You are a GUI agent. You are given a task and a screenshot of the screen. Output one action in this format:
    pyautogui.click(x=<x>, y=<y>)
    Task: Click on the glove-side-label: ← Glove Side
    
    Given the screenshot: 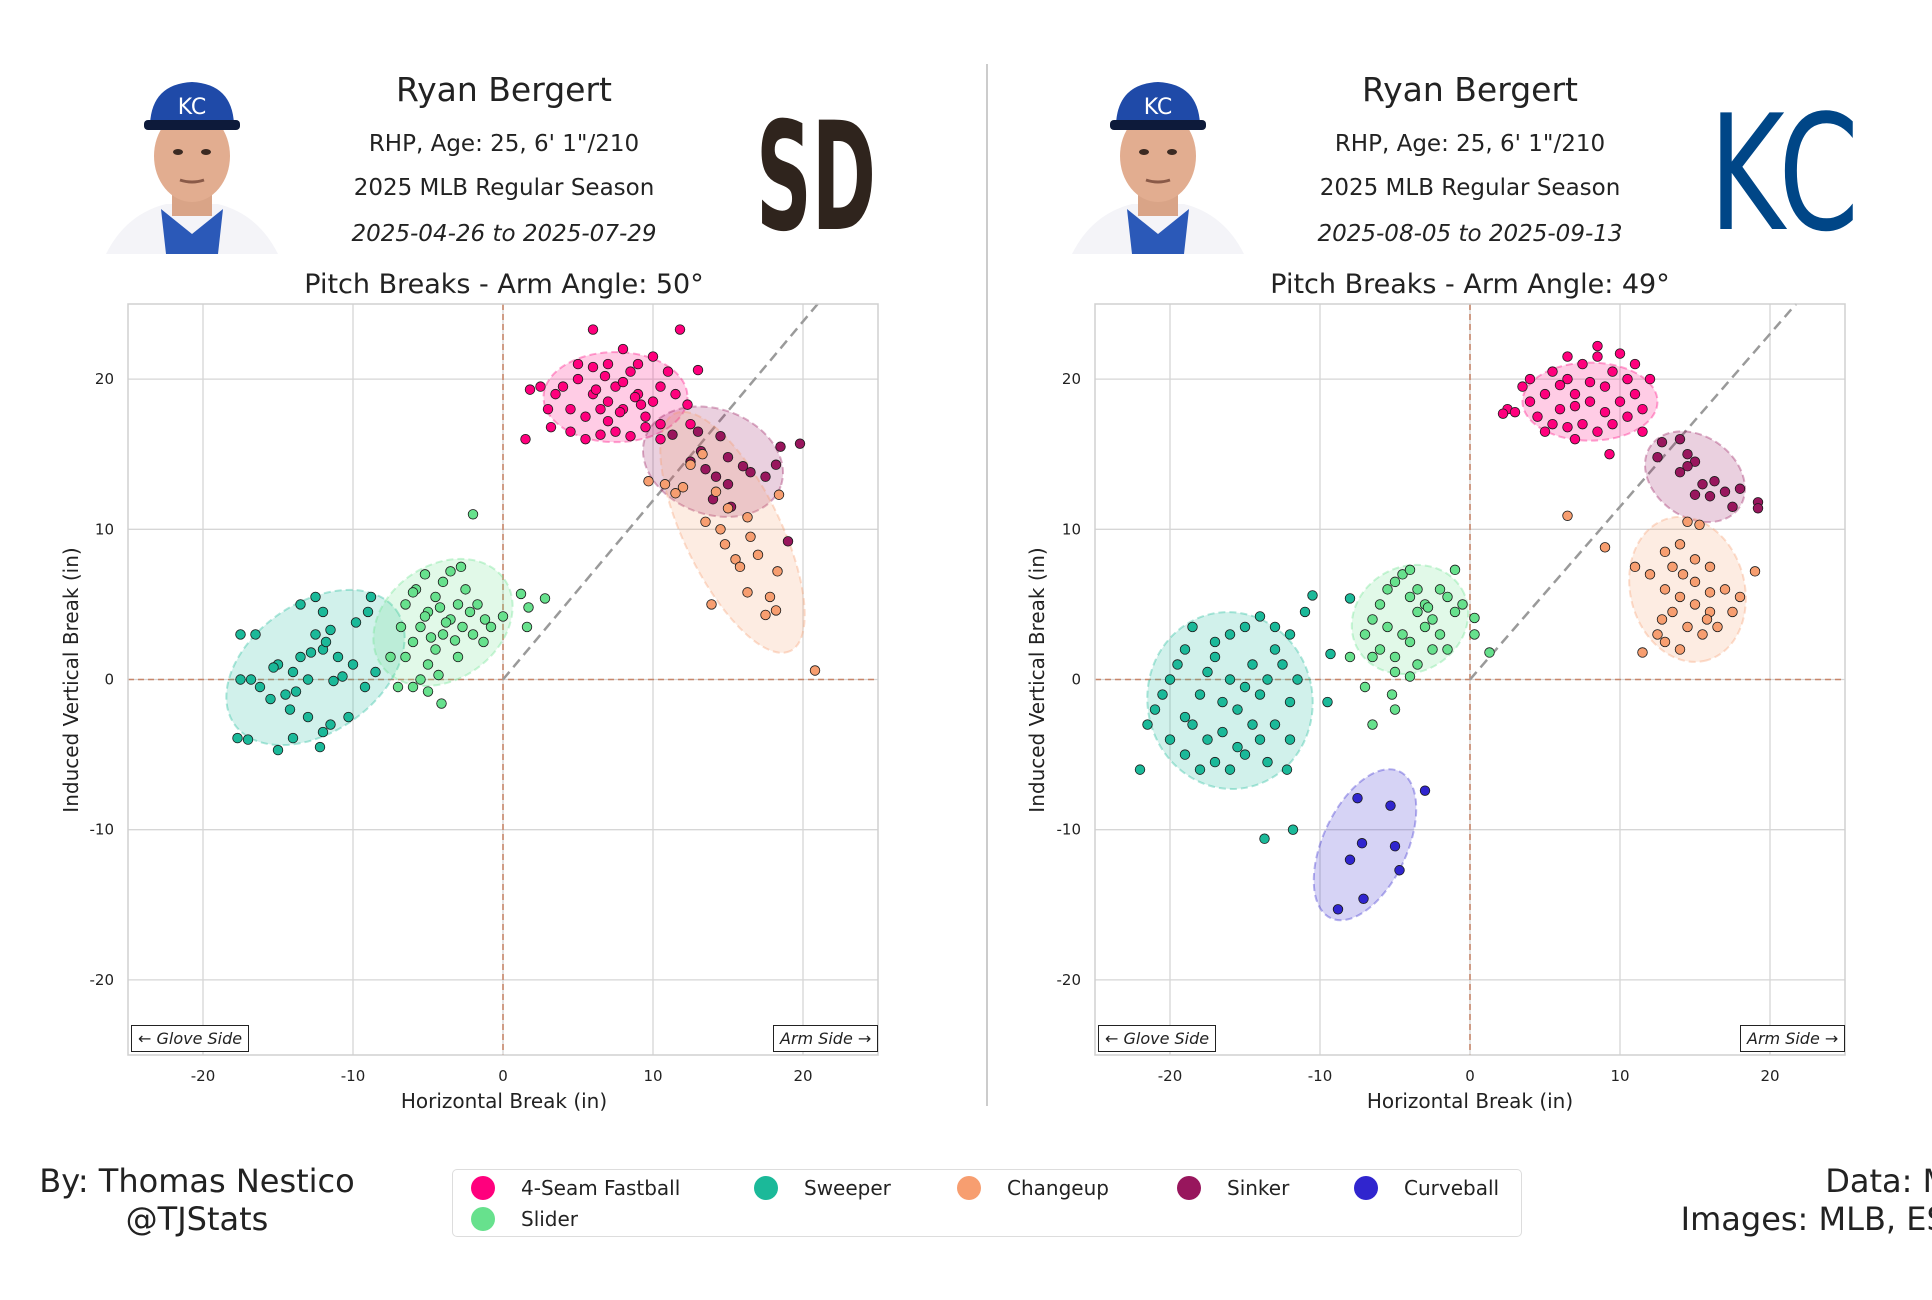 What is the action you would take?
    pyautogui.click(x=1157, y=1038)
    